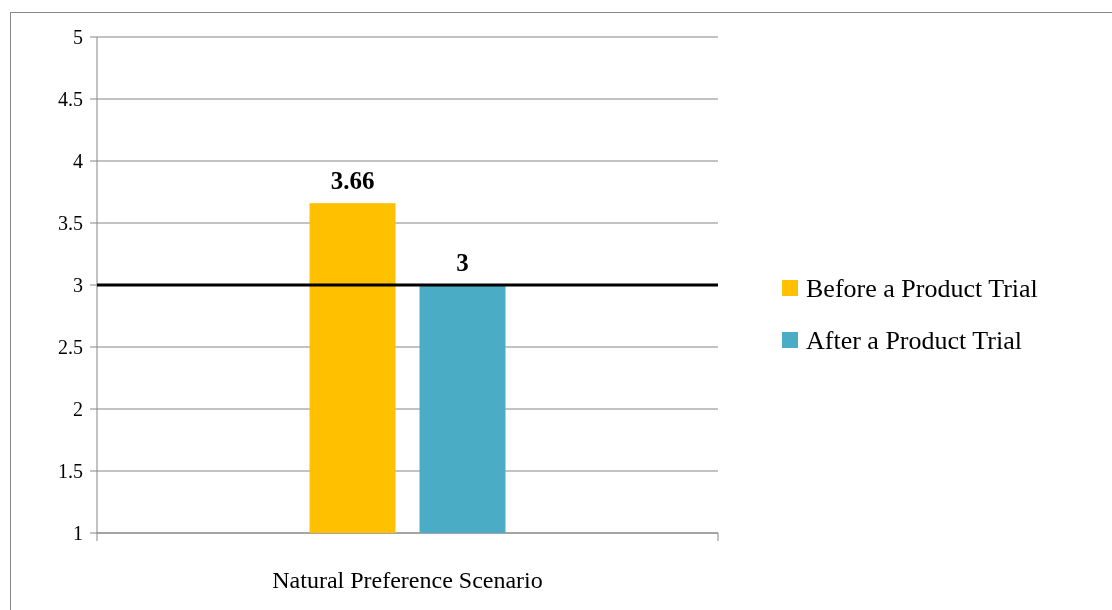 This screenshot has width=1112, height=610. Describe the element at coordinates (78, 161) in the screenshot. I see `y-tick-label: 4` at that location.